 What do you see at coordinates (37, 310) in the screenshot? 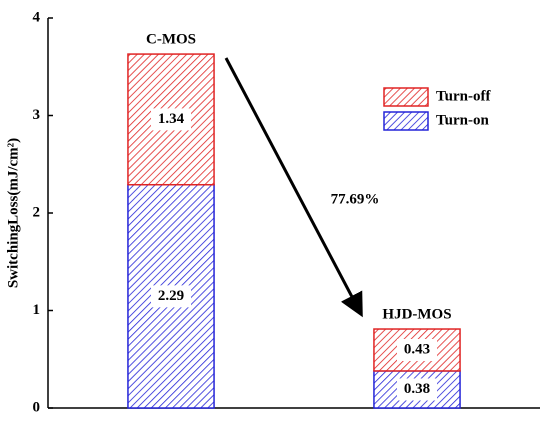
I see `y-tick-label: 1` at bounding box center [37, 310].